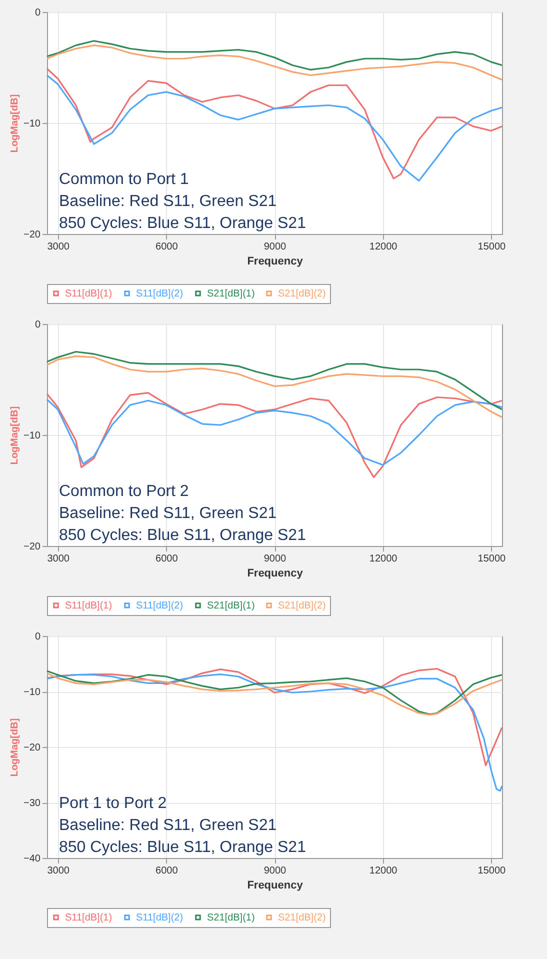  I want to click on annotation: Port 1 to Port 2, so click(113, 803).